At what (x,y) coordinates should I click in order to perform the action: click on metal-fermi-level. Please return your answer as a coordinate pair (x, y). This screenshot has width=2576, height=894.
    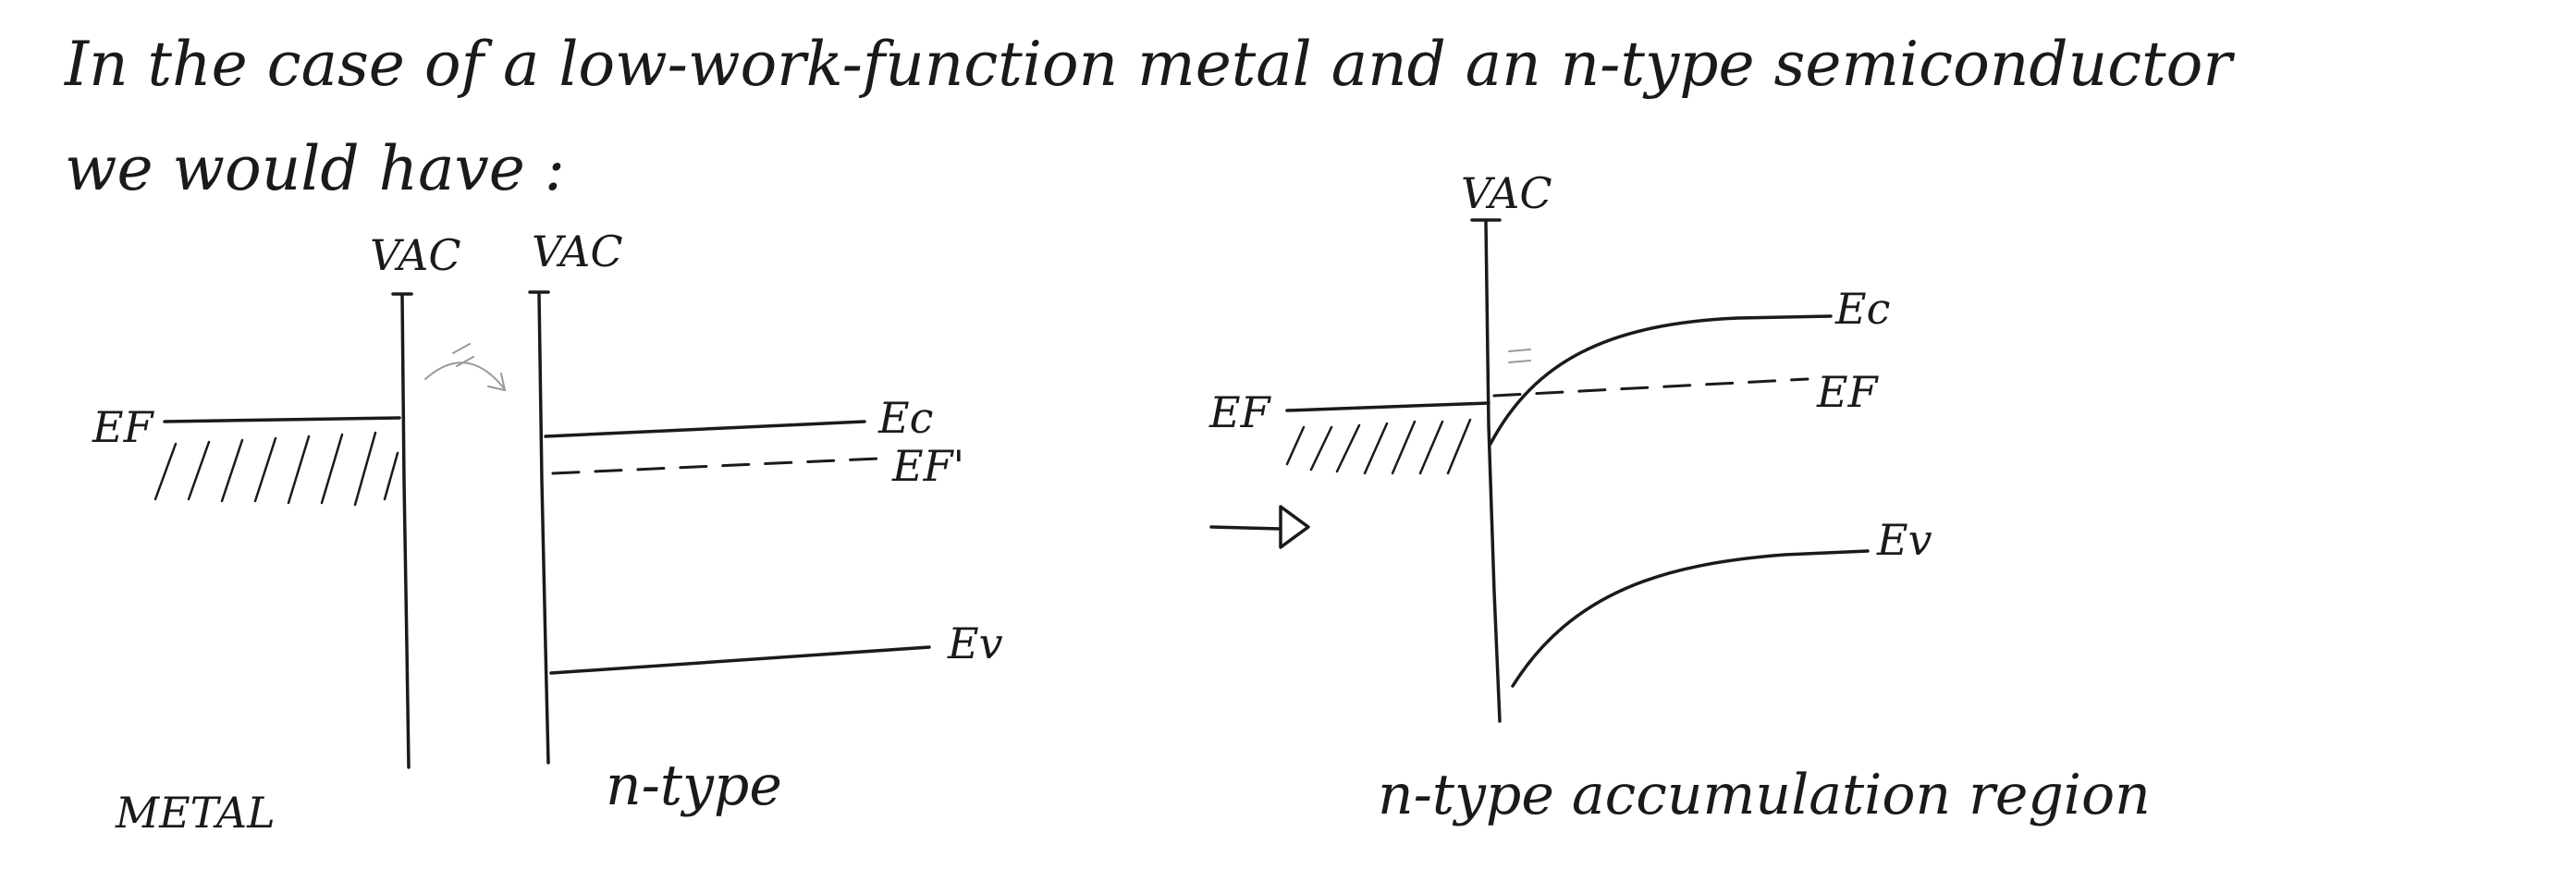
    Looking at the image, I should click on (282, 419).